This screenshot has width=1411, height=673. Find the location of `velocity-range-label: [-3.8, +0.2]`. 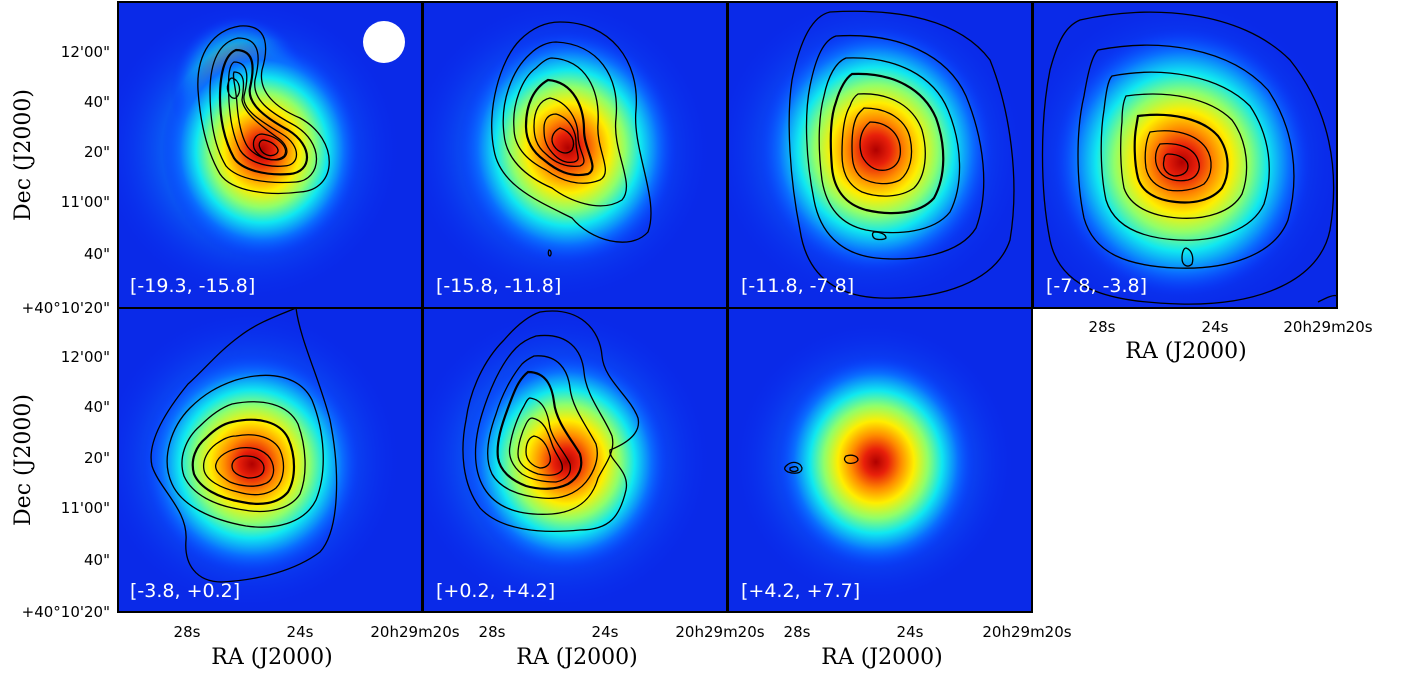

velocity-range-label: [-3.8, +0.2] is located at coordinates (185, 591).